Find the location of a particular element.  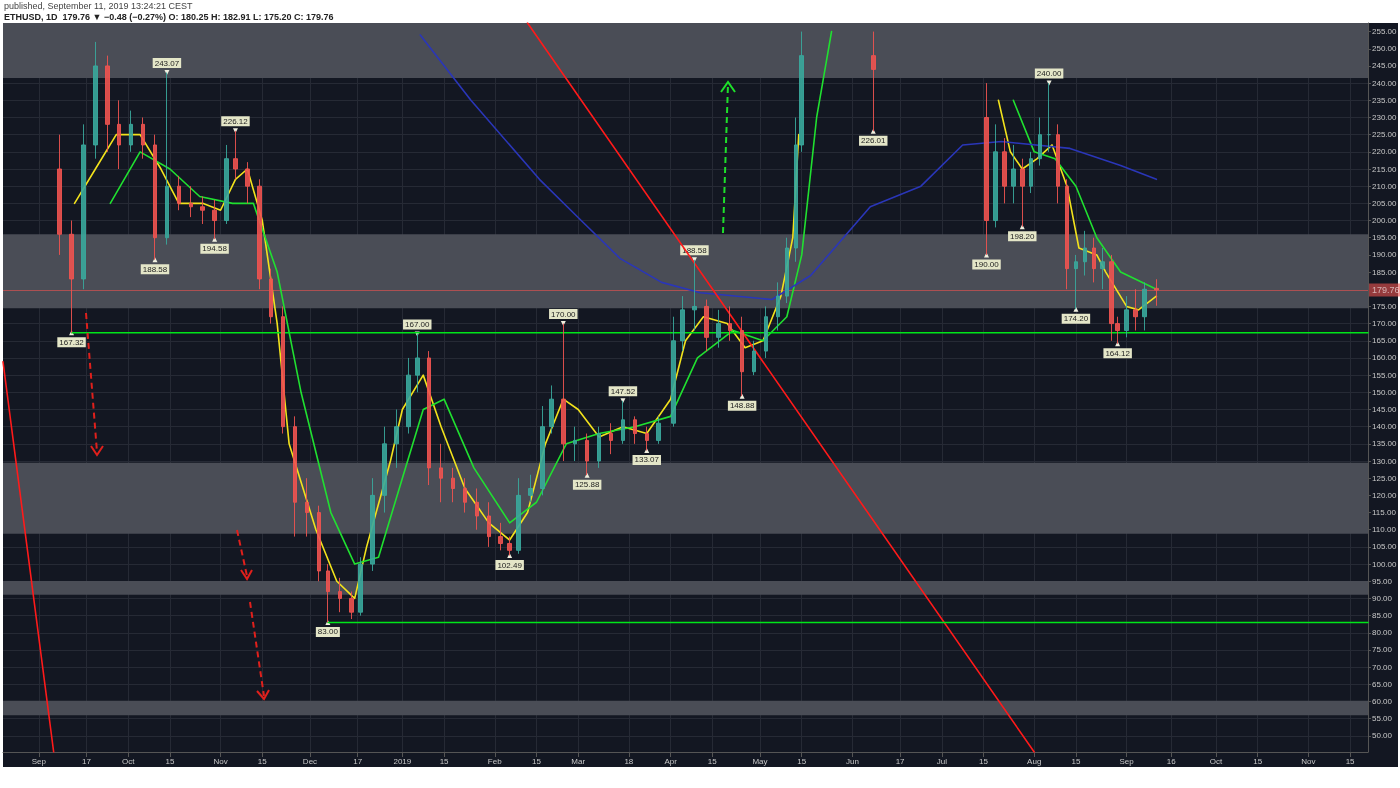

chart-subtitle: published, September 11, 2019 13:24:21 CEST is located at coordinates (98, 6).